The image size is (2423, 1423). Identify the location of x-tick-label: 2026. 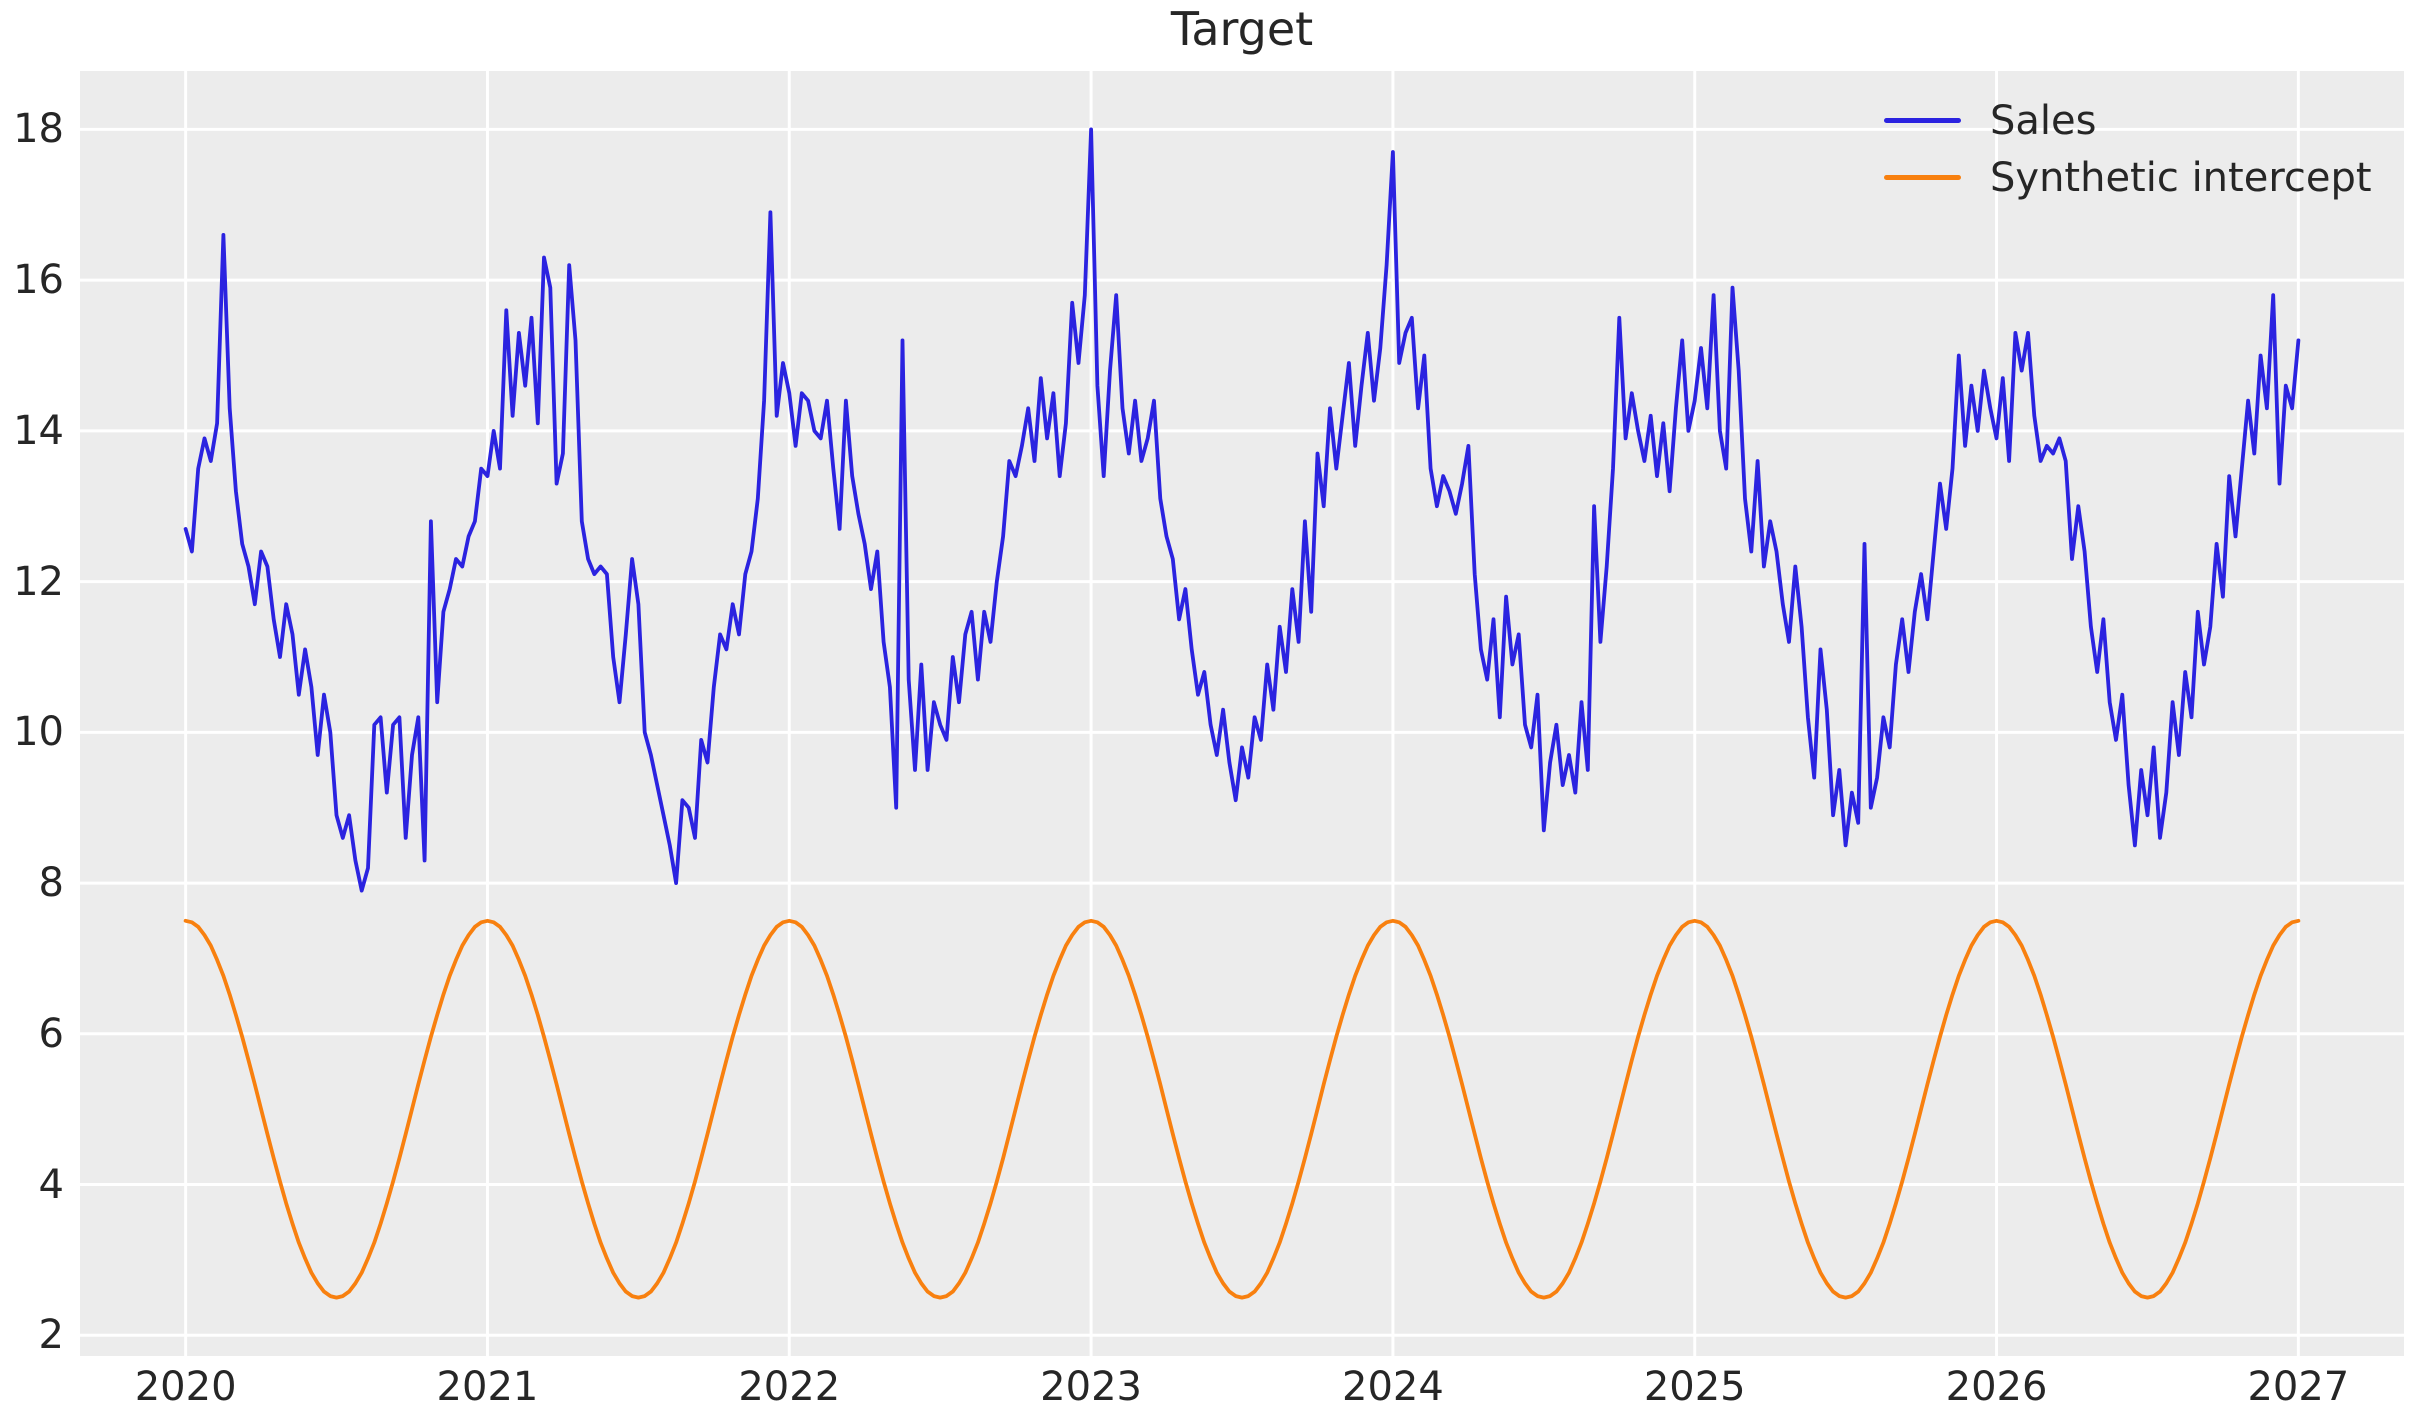
(1996, 1387).